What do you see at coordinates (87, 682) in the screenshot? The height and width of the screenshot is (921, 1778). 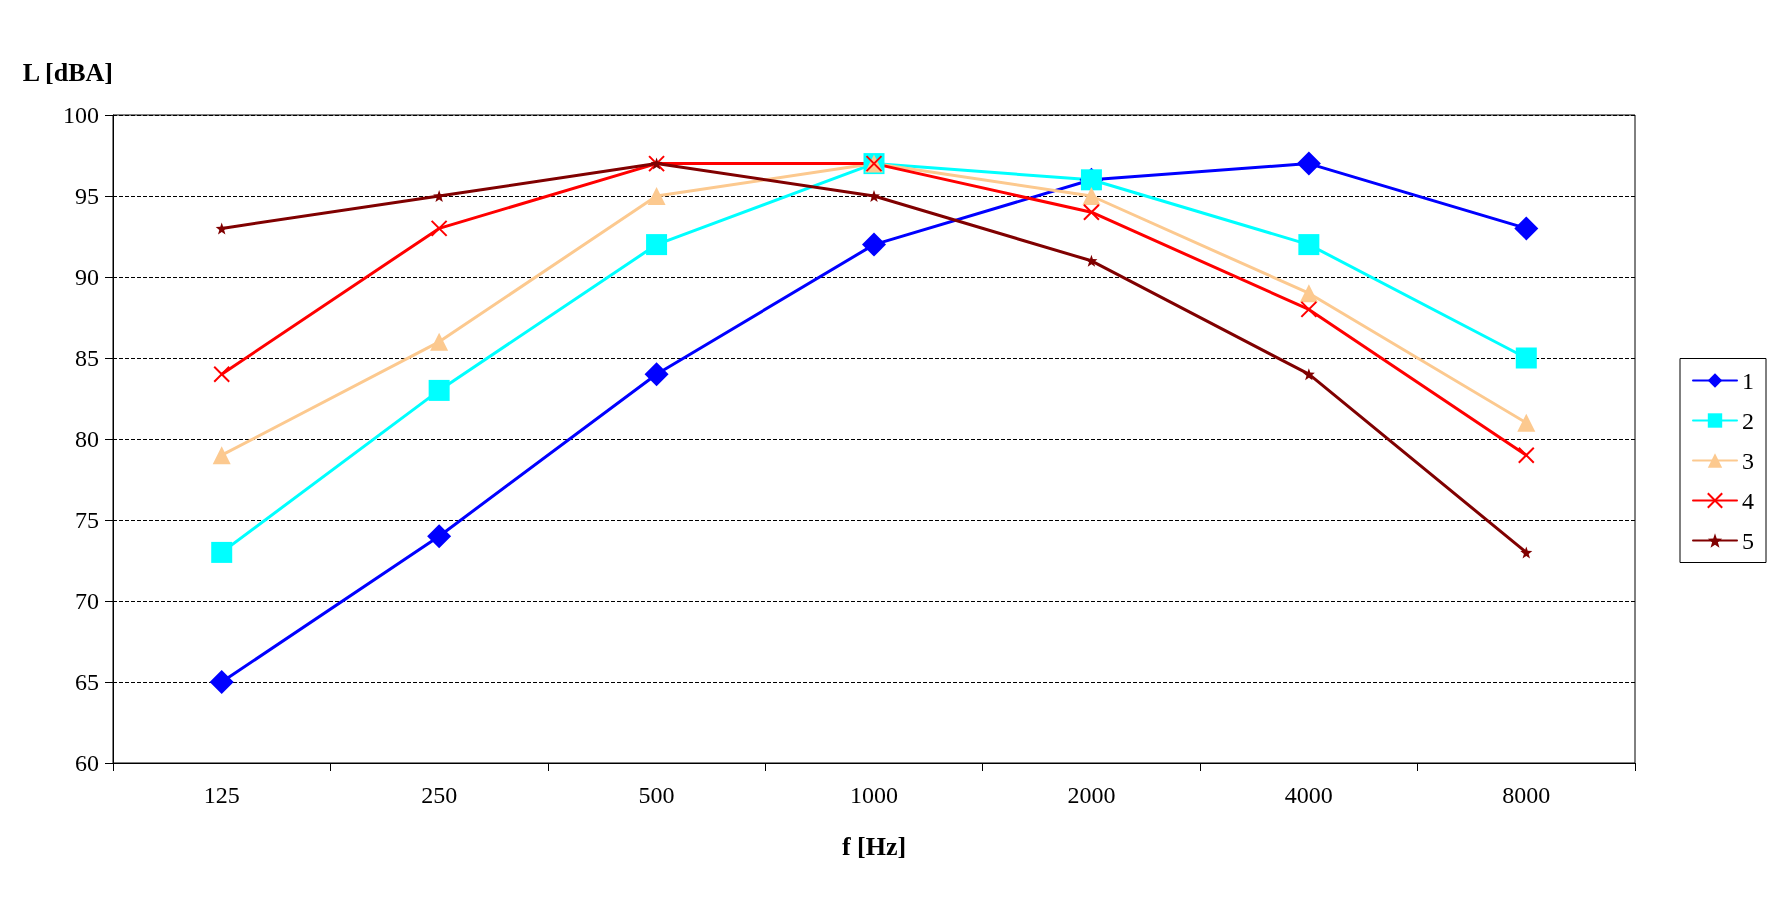 I see `y-tick-label: 65` at bounding box center [87, 682].